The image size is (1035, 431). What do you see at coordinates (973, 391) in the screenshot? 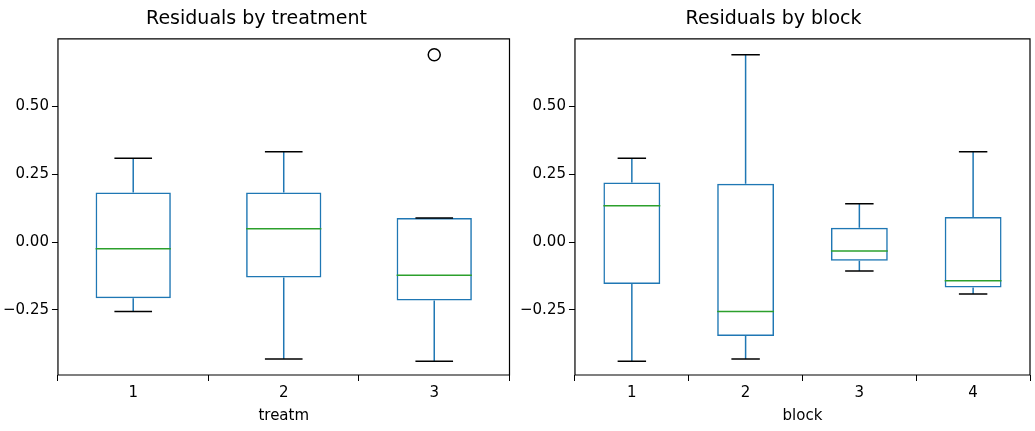
I see `x-tick-label: 4` at bounding box center [973, 391].